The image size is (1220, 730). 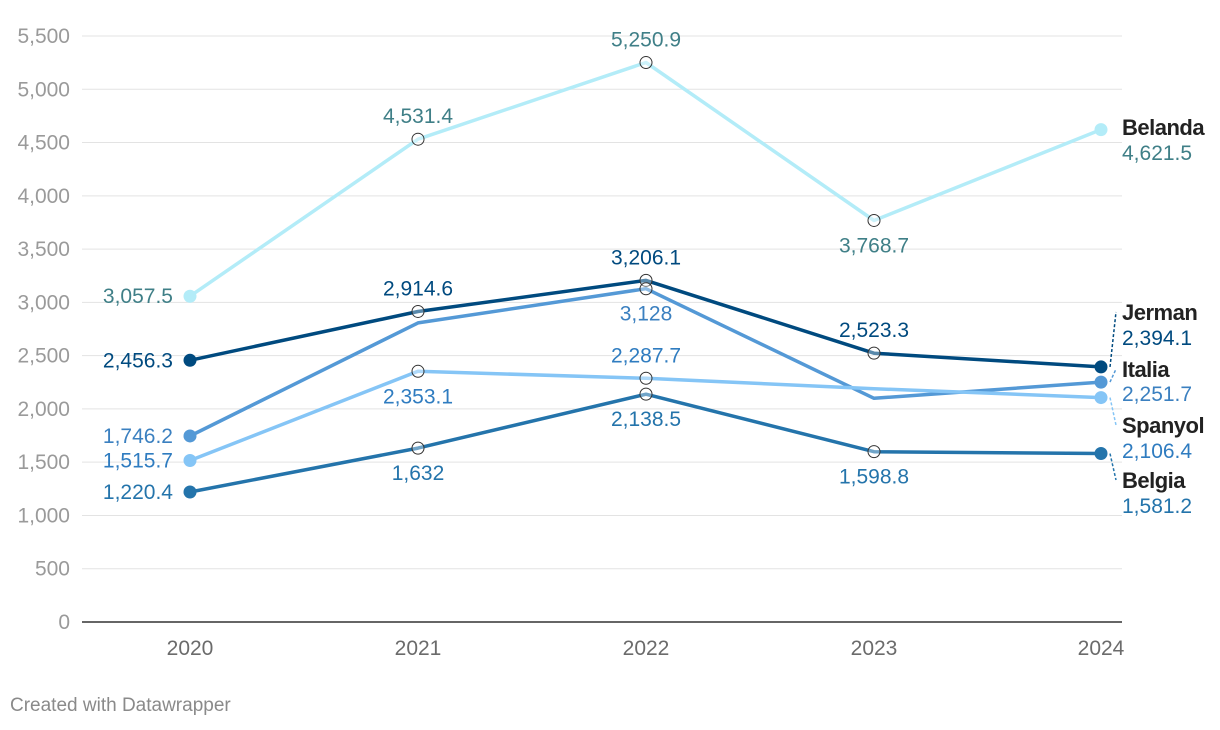 I want to click on x-tick-label: 2022, so click(x=646, y=648).